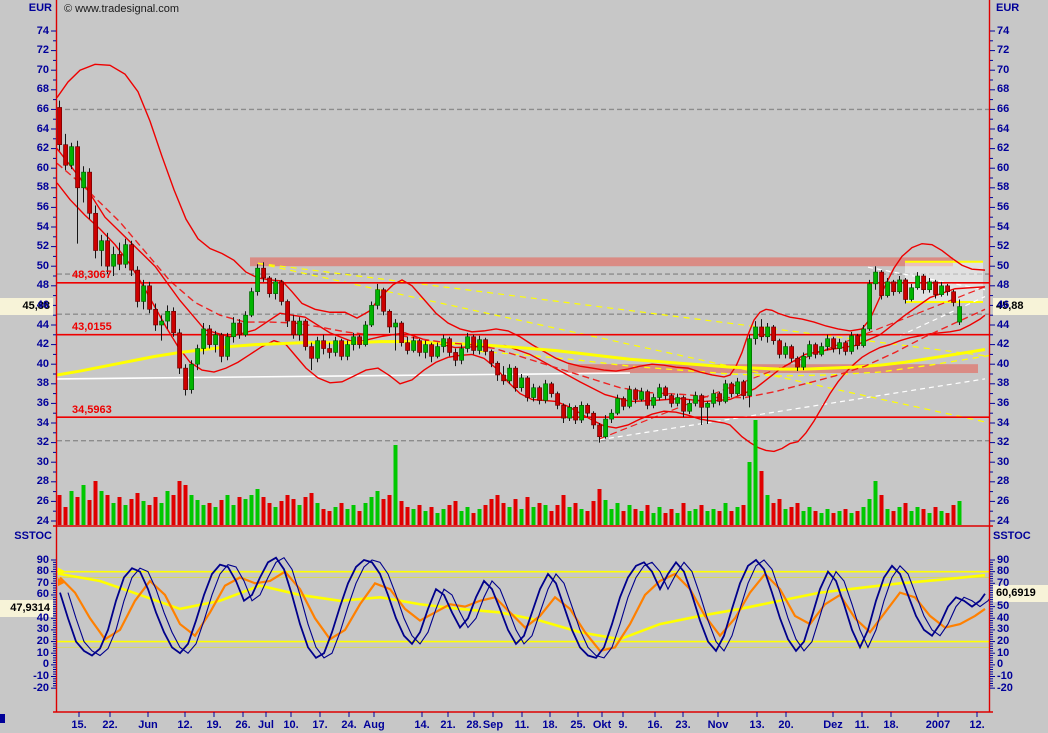 The image size is (1048, 733). I want to click on x-axis-label: 19., so click(214, 725).